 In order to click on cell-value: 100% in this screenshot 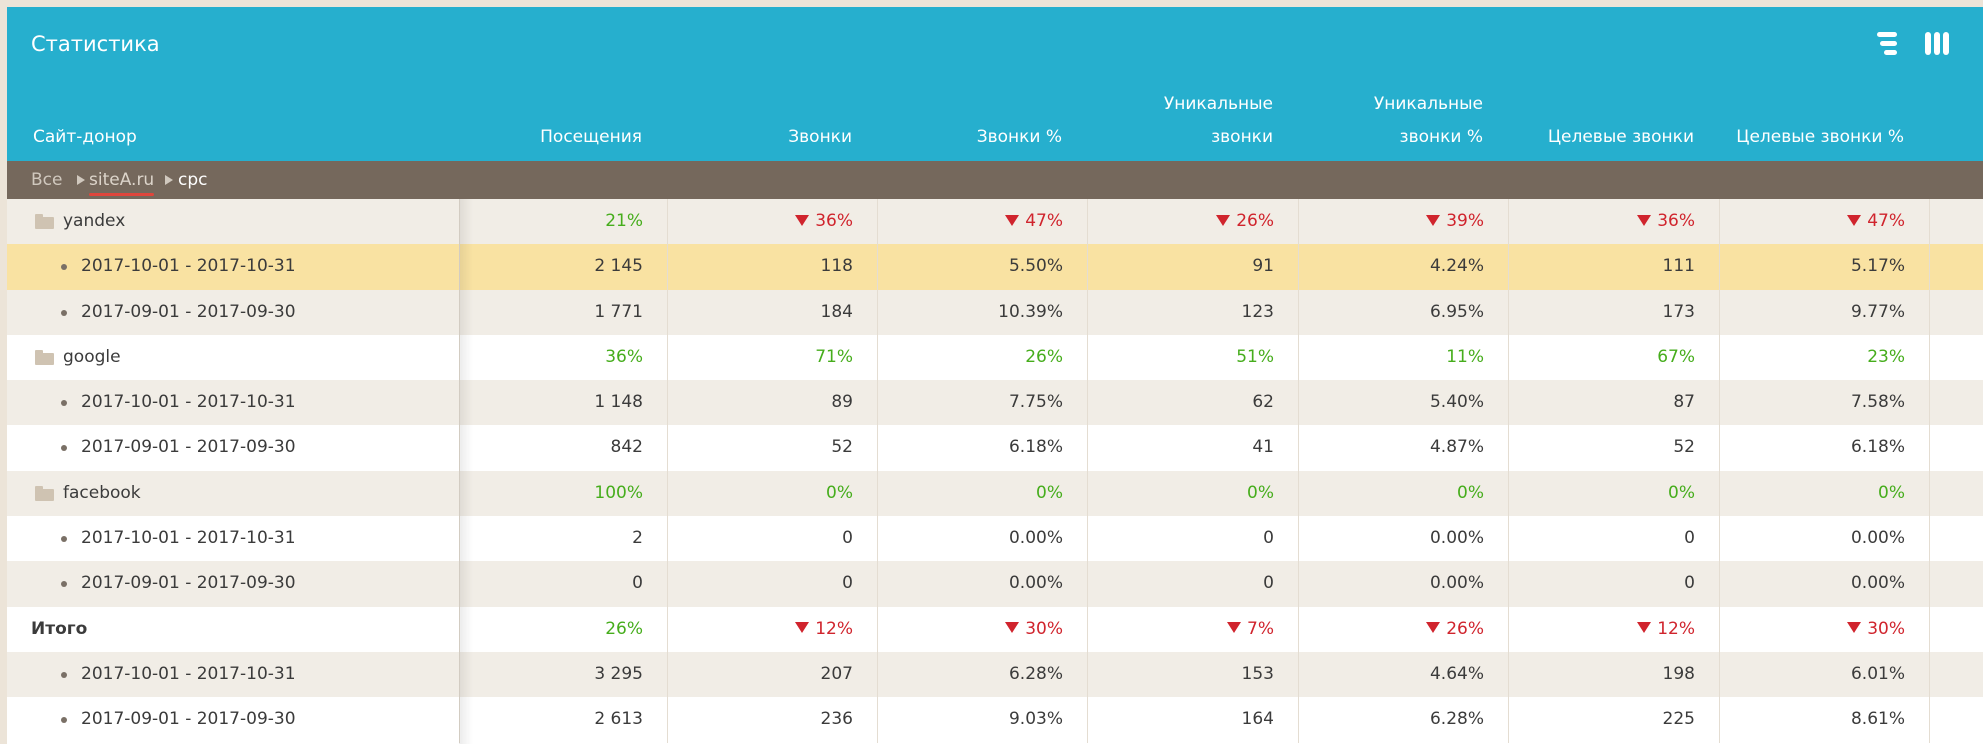, I will do `click(618, 492)`.